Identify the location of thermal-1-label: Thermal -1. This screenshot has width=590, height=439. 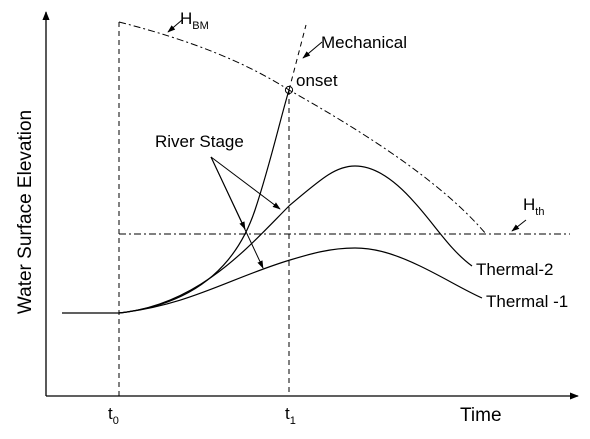
(527, 301).